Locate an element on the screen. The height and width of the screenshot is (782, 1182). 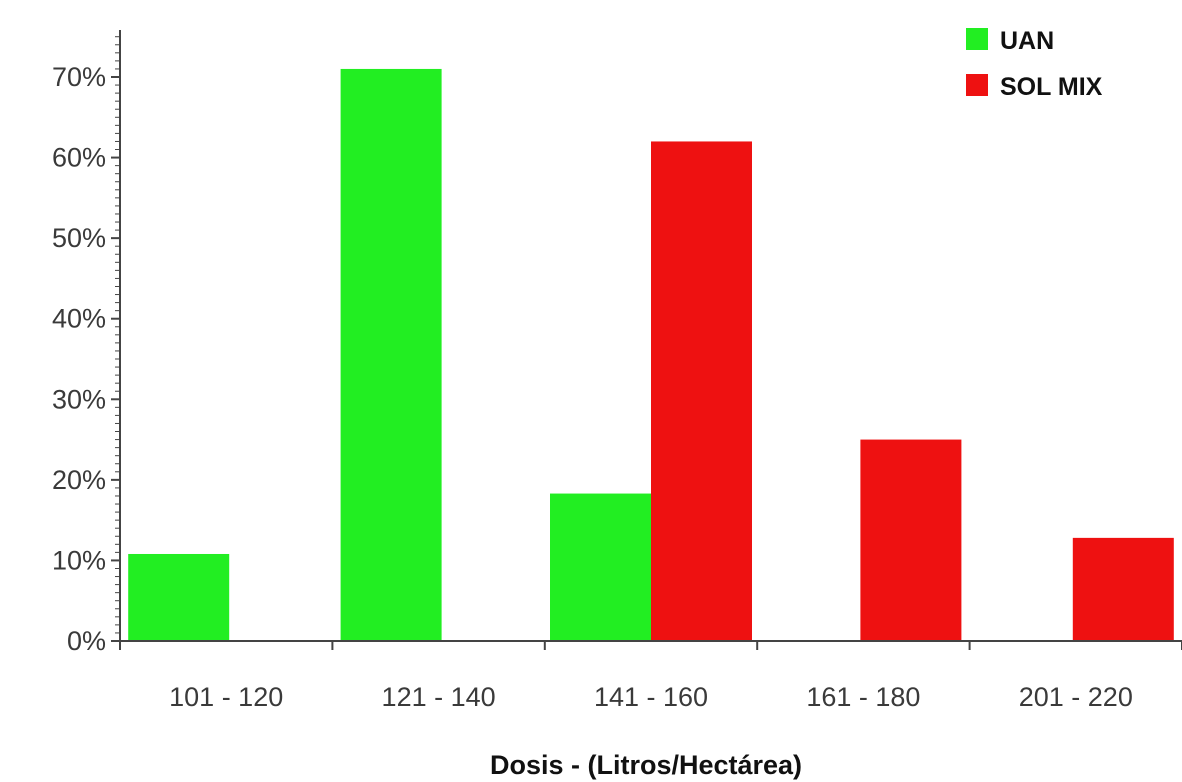
y-tick-label: 30% is located at coordinates (79, 399).